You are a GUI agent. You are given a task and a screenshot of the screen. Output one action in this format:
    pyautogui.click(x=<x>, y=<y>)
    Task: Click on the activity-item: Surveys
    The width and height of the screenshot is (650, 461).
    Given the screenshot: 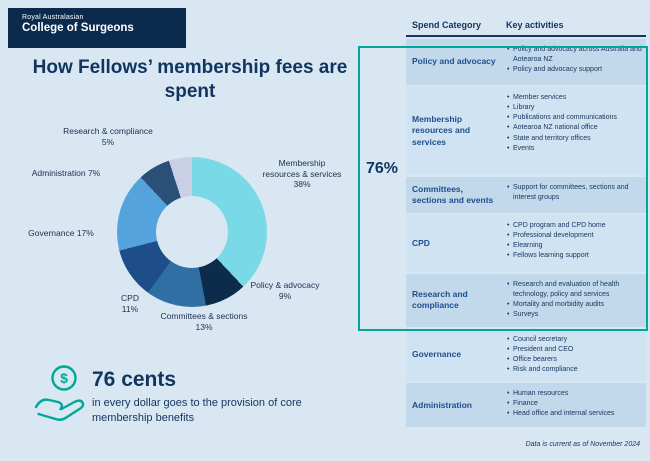 What is the action you would take?
    pyautogui.click(x=574, y=315)
    